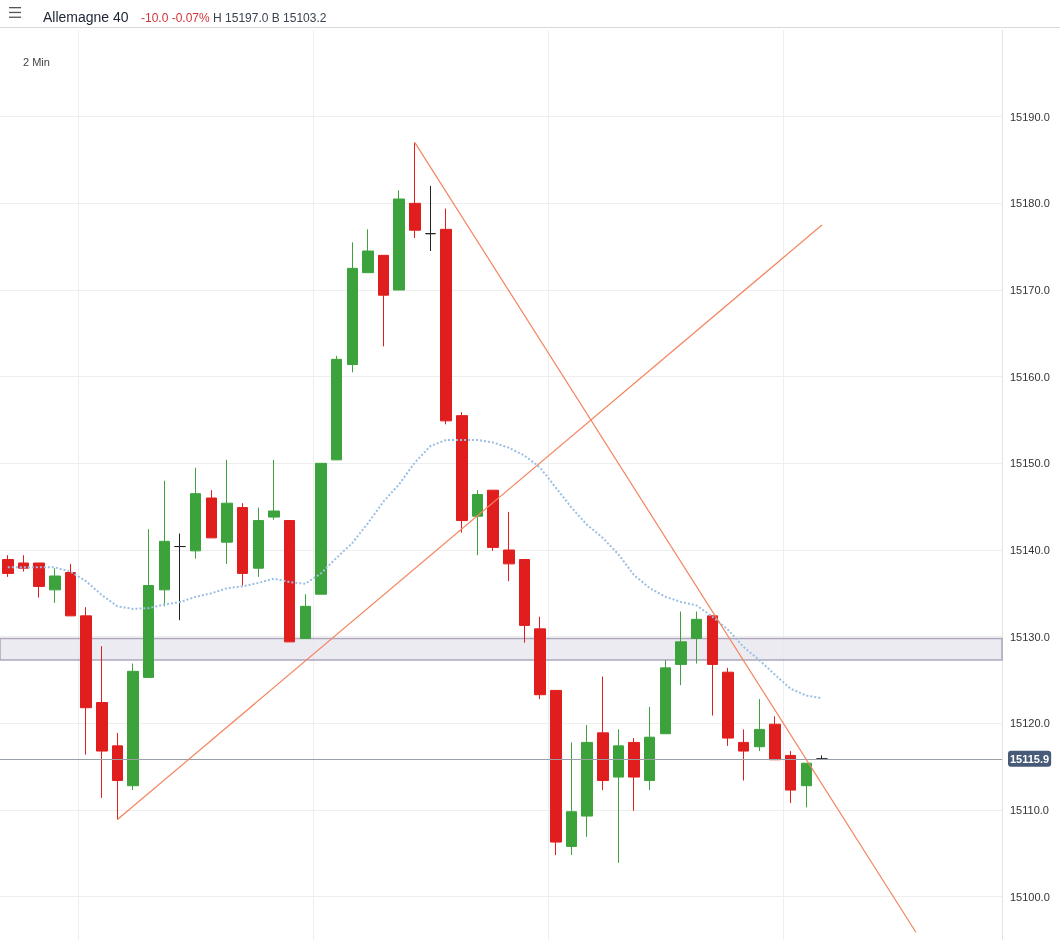  I want to click on chart-subtitle: -10.0 -0.07% H 15197.0 B 15103.2, so click(234, 18).